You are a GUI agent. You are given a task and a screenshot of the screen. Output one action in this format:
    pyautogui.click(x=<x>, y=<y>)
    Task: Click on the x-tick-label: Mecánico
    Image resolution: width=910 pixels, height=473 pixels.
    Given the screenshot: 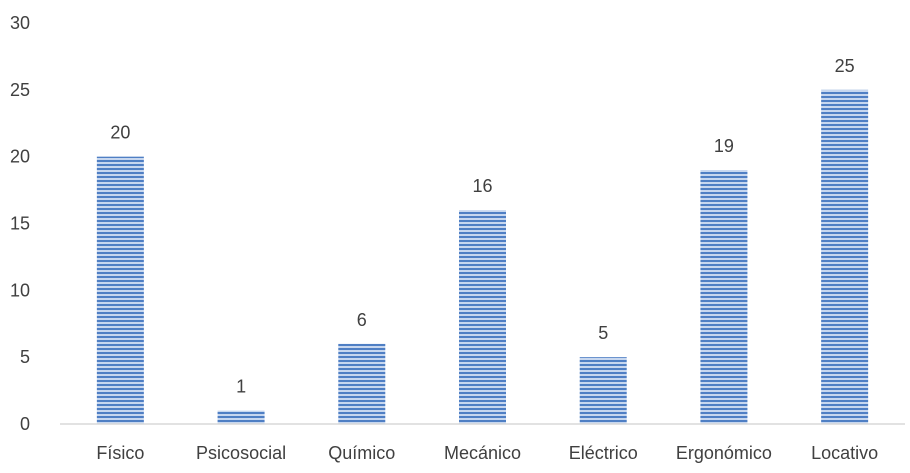 What is the action you would take?
    pyautogui.click(x=482, y=453)
    